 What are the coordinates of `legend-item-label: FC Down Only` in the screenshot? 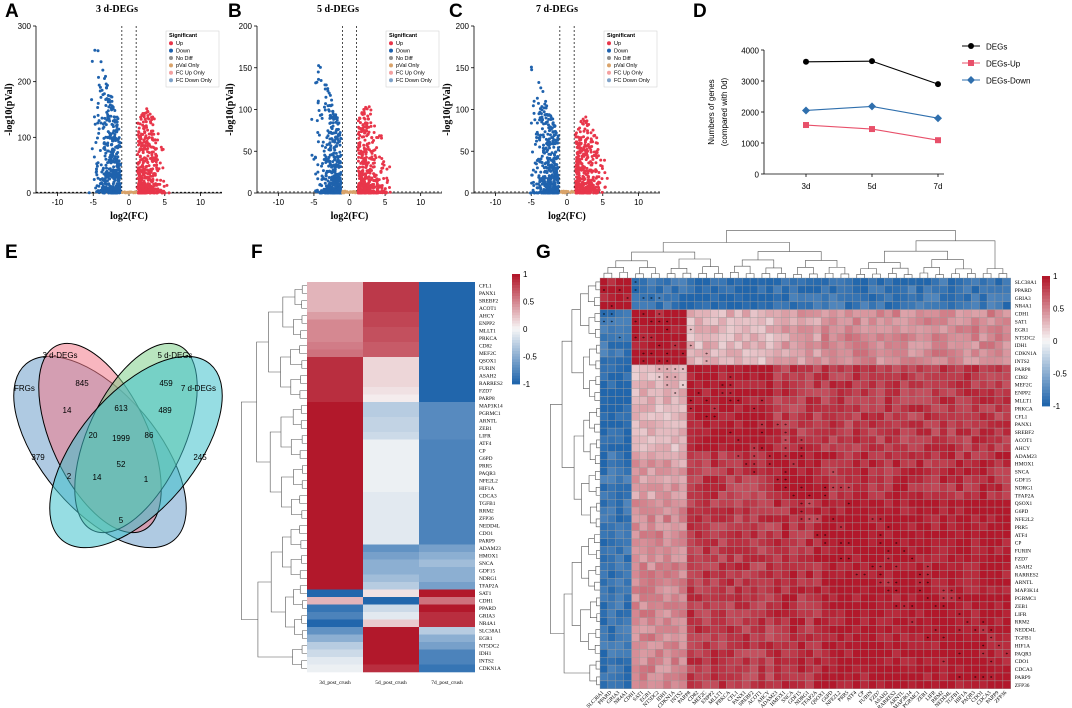 It's located at (194, 81).